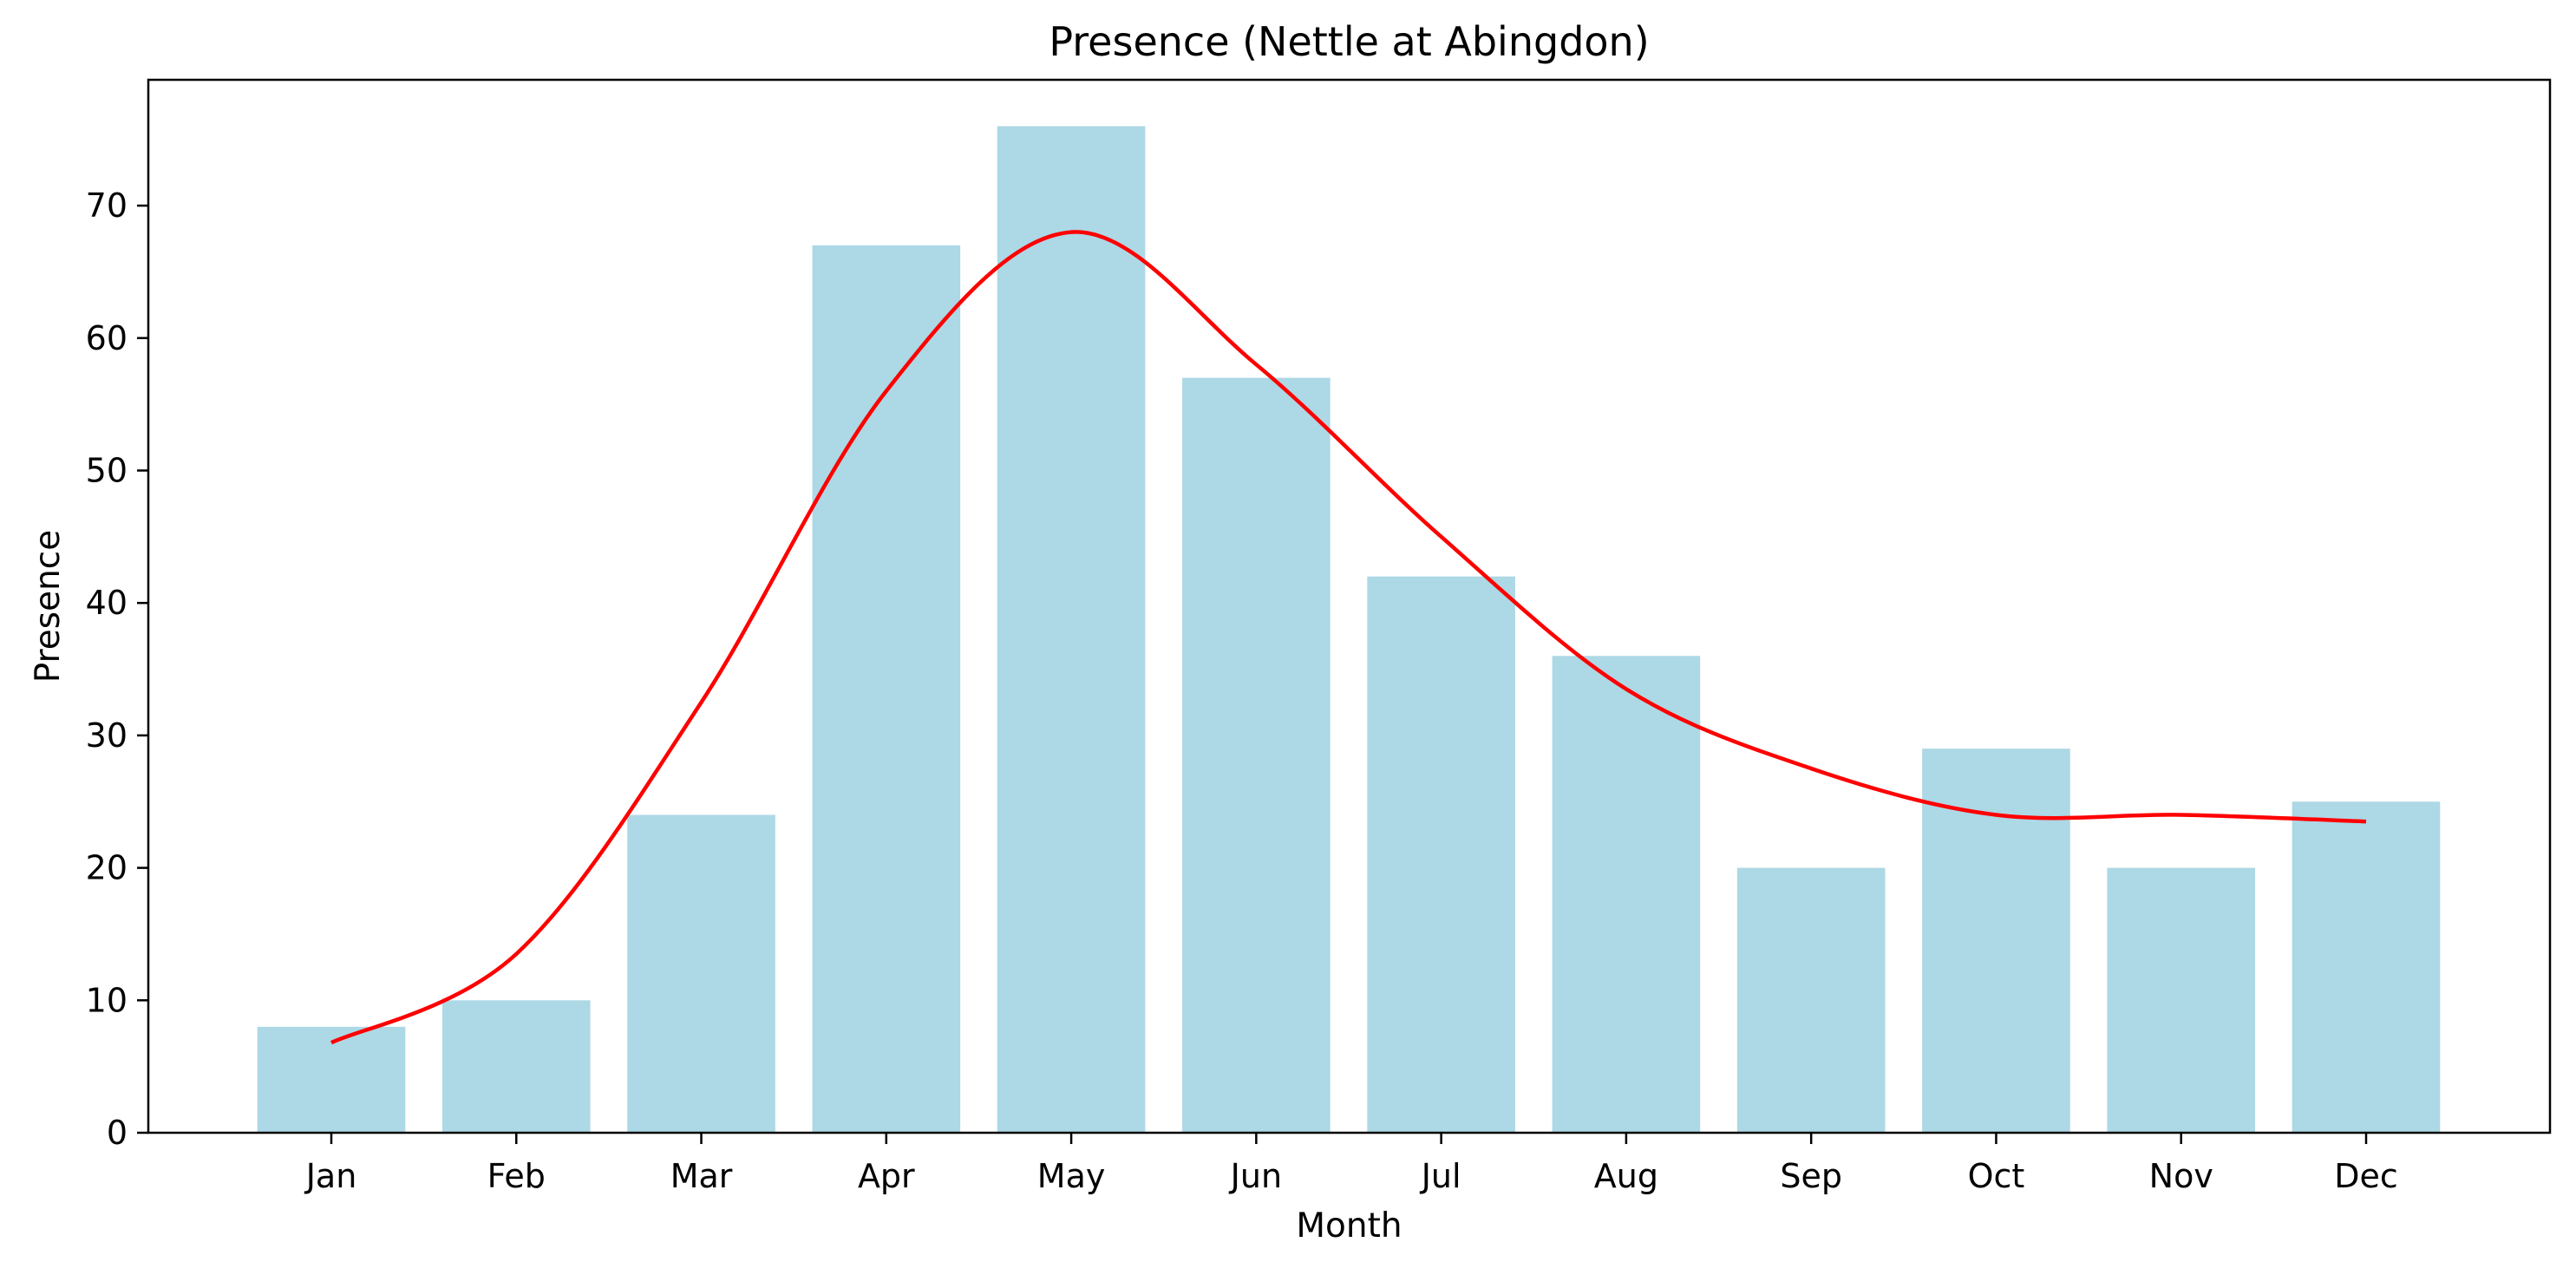 This screenshot has width=2576, height=1275. Describe the element at coordinates (701, 973) in the screenshot. I see `bar-mar` at that location.